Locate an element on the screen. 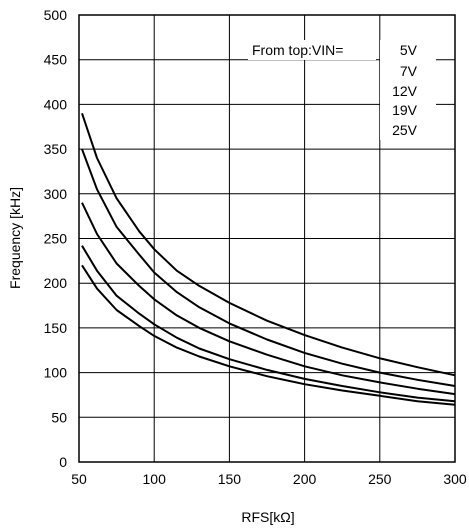 Image resolution: width=469 pixels, height=529 pixels. legend-annotation: From top:VIN= 5V 7V 12V 19V 25V is located at coordinates (342, 90).